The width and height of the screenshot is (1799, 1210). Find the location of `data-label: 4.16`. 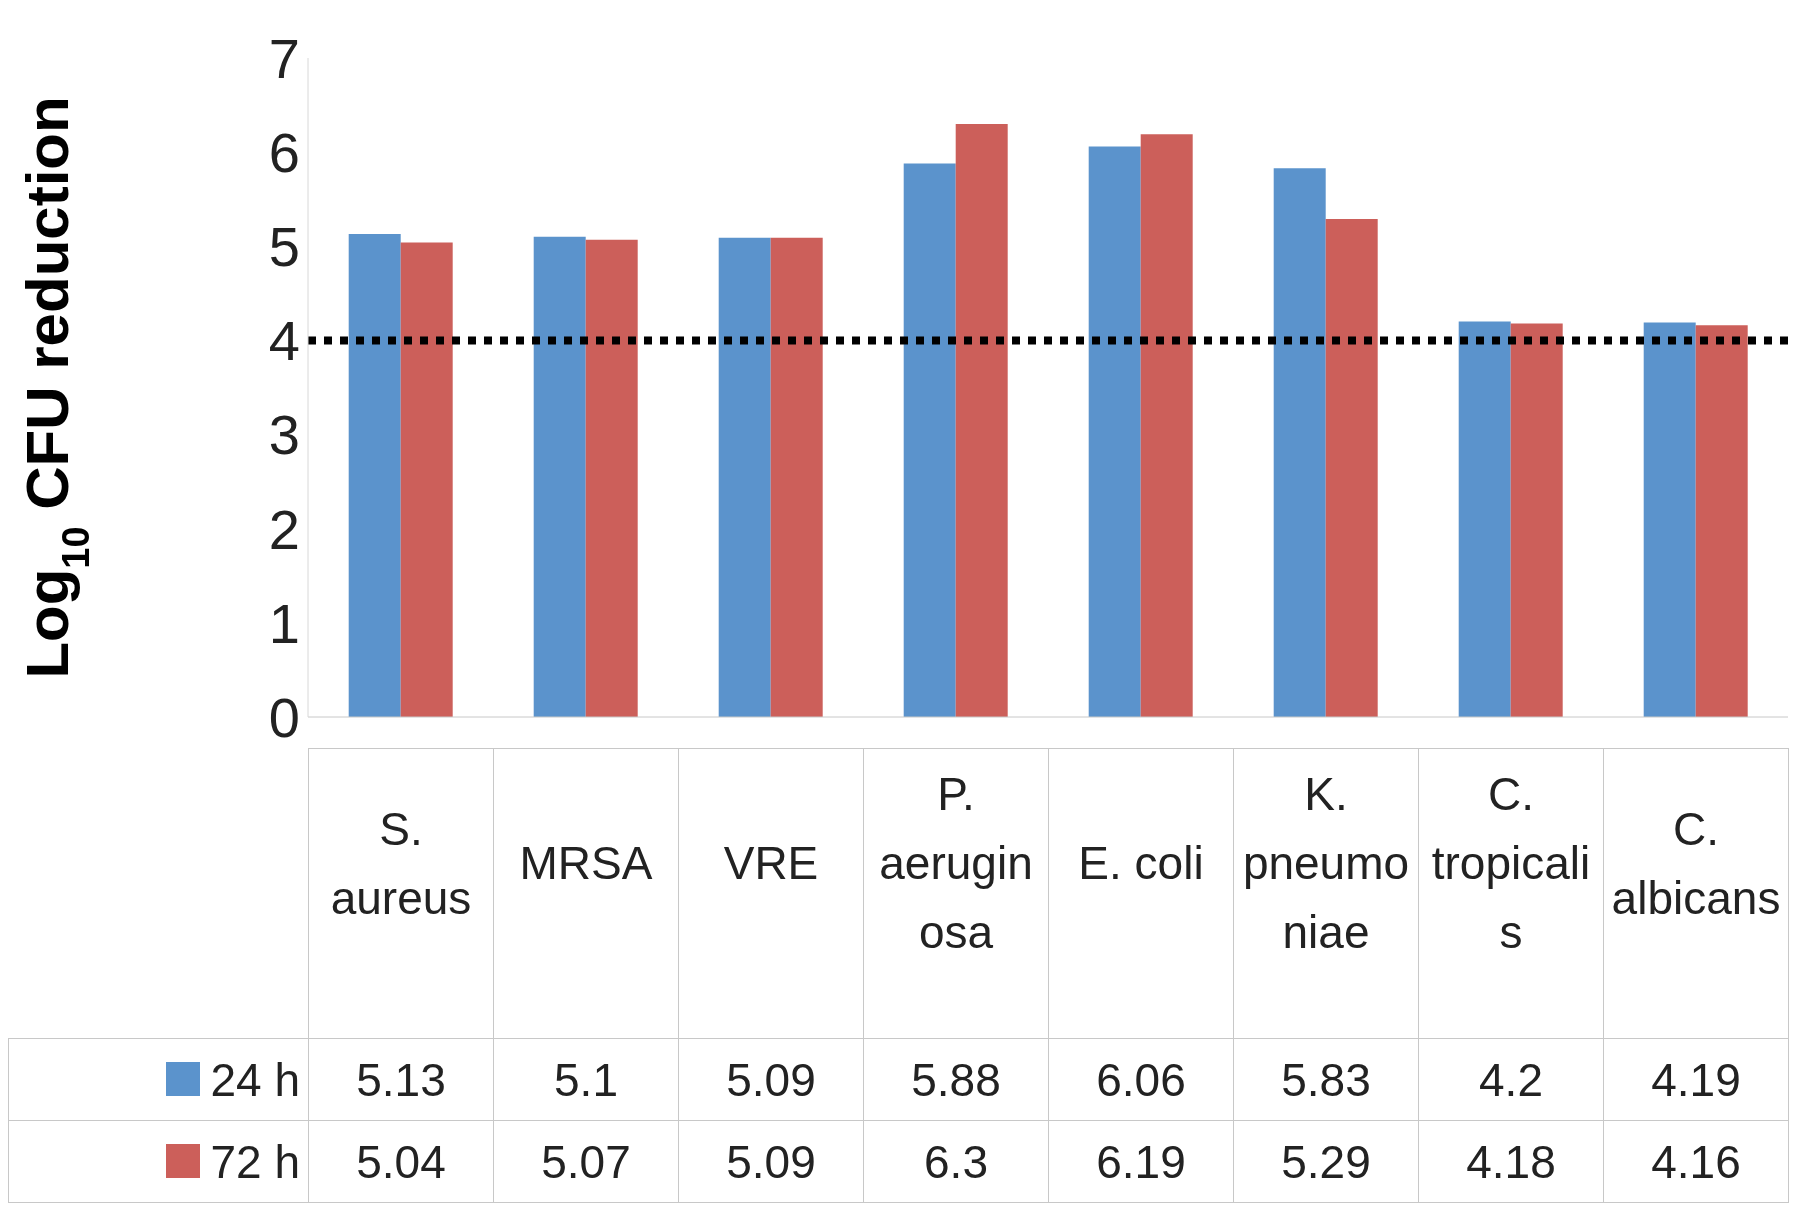

data-label: 4.16 is located at coordinates (1696, 1161).